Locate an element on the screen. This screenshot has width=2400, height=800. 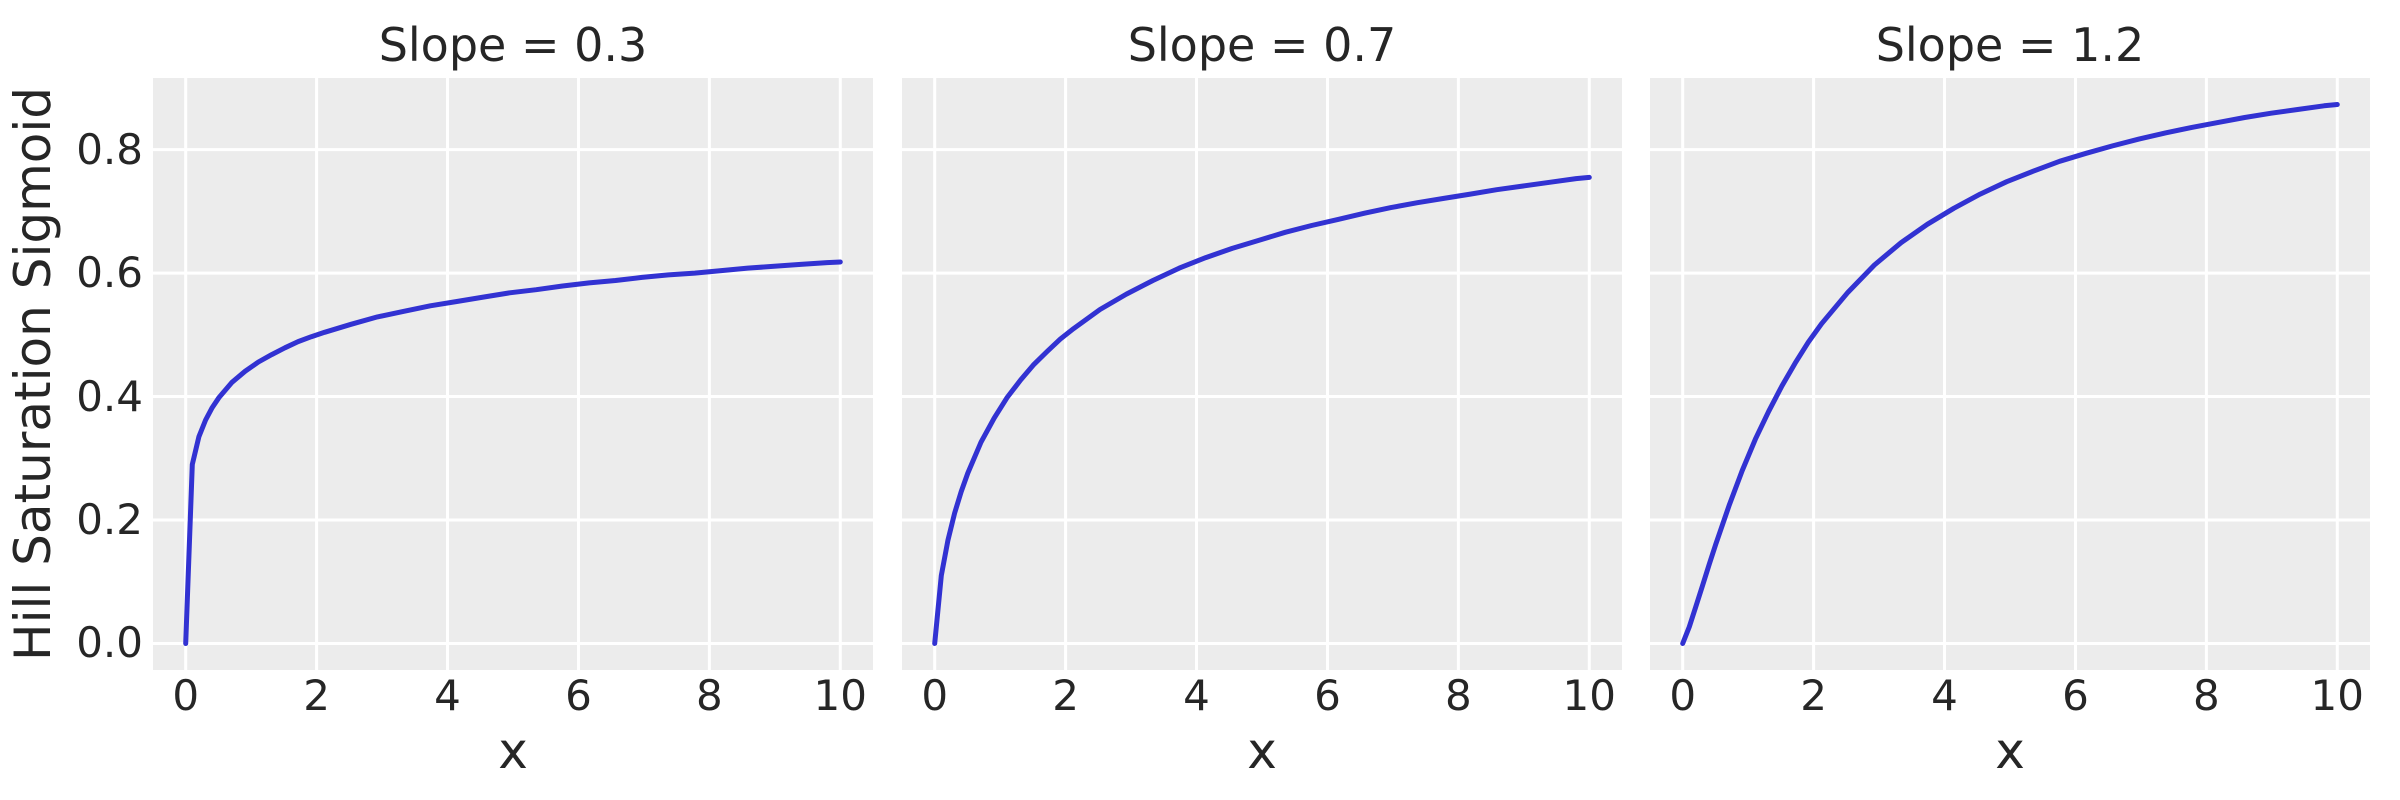
subplot-title: Slope = 0.7 is located at coordinates (1262, 45).